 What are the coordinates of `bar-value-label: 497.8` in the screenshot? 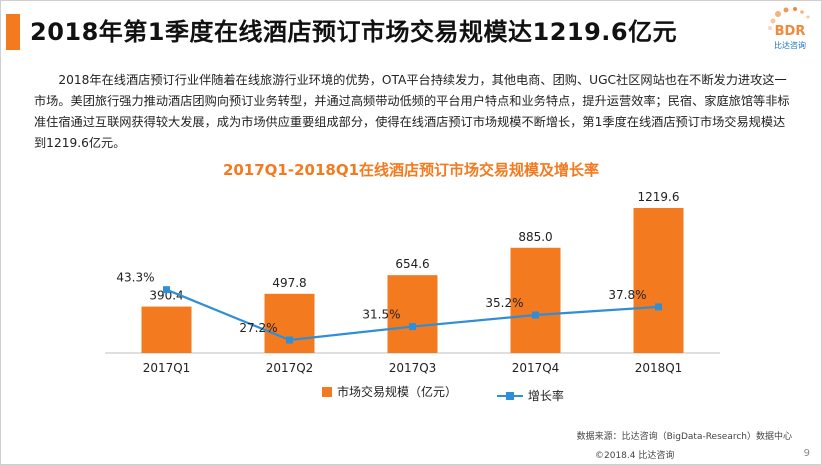 It's located at (289, 283).